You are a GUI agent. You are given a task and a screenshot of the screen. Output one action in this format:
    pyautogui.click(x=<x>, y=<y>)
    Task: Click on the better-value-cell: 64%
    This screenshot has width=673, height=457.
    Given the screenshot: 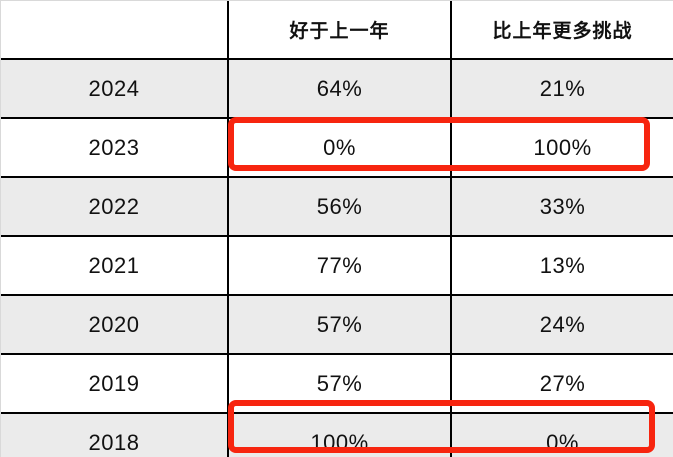 What is the action you would take?
    pyautogui.click(x=339, y=88)
    